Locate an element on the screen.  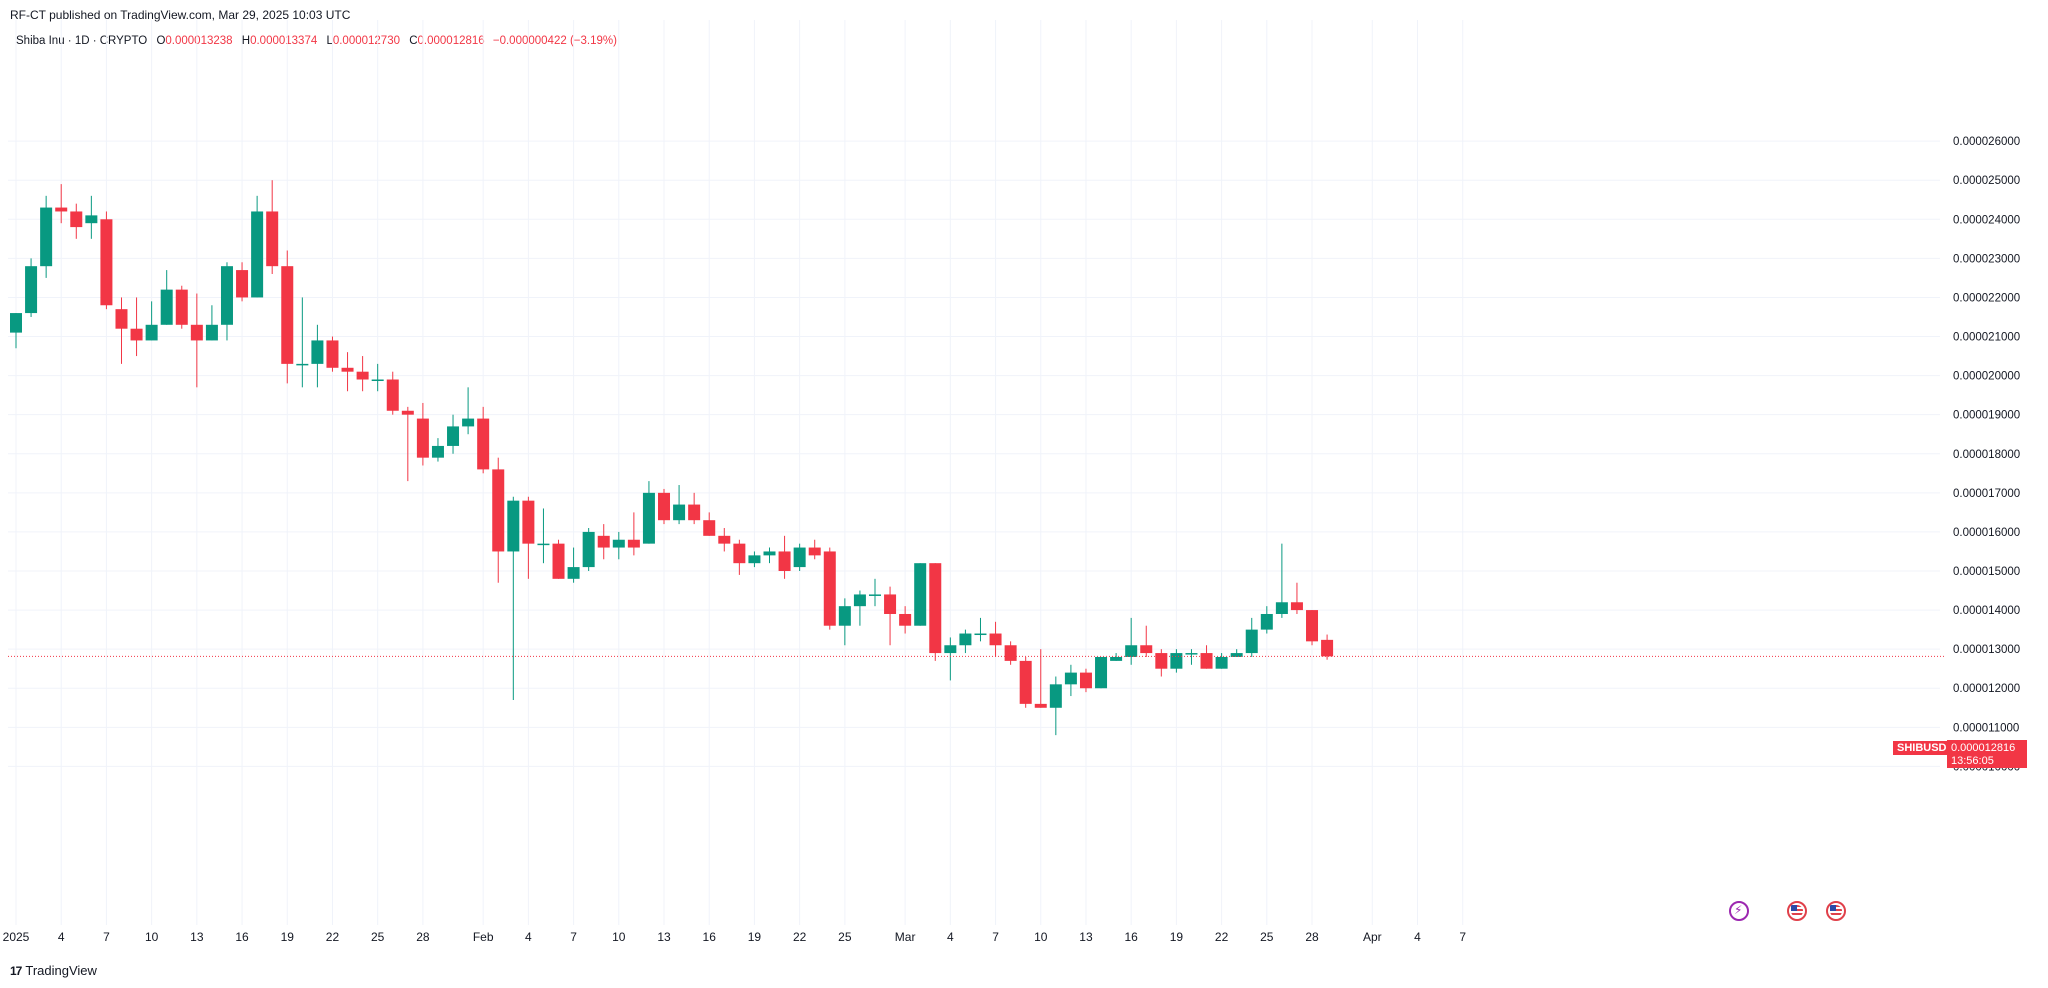
tradingview-logo: 17 TradingView is located at coordinates (53, 970).